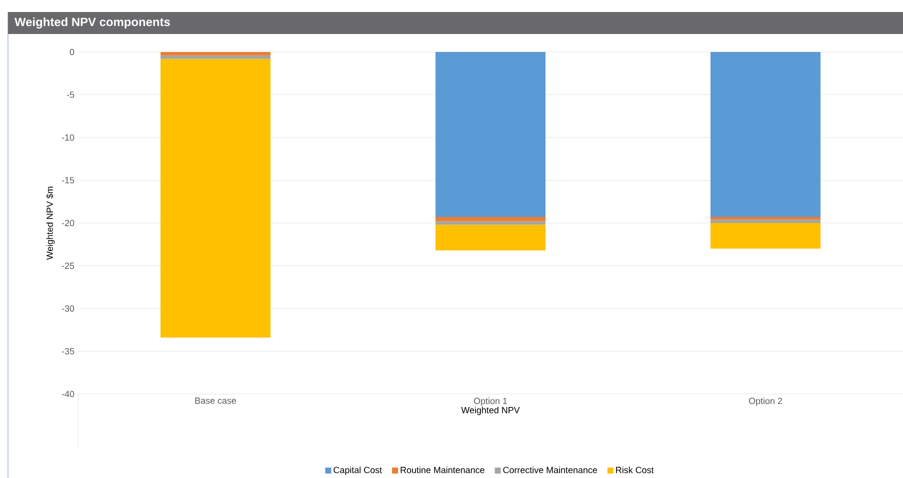  What do you see at coordinates (68, 308) in the screenshot?
I see `y-tick-label: -30` at bounding box center [68, 308].